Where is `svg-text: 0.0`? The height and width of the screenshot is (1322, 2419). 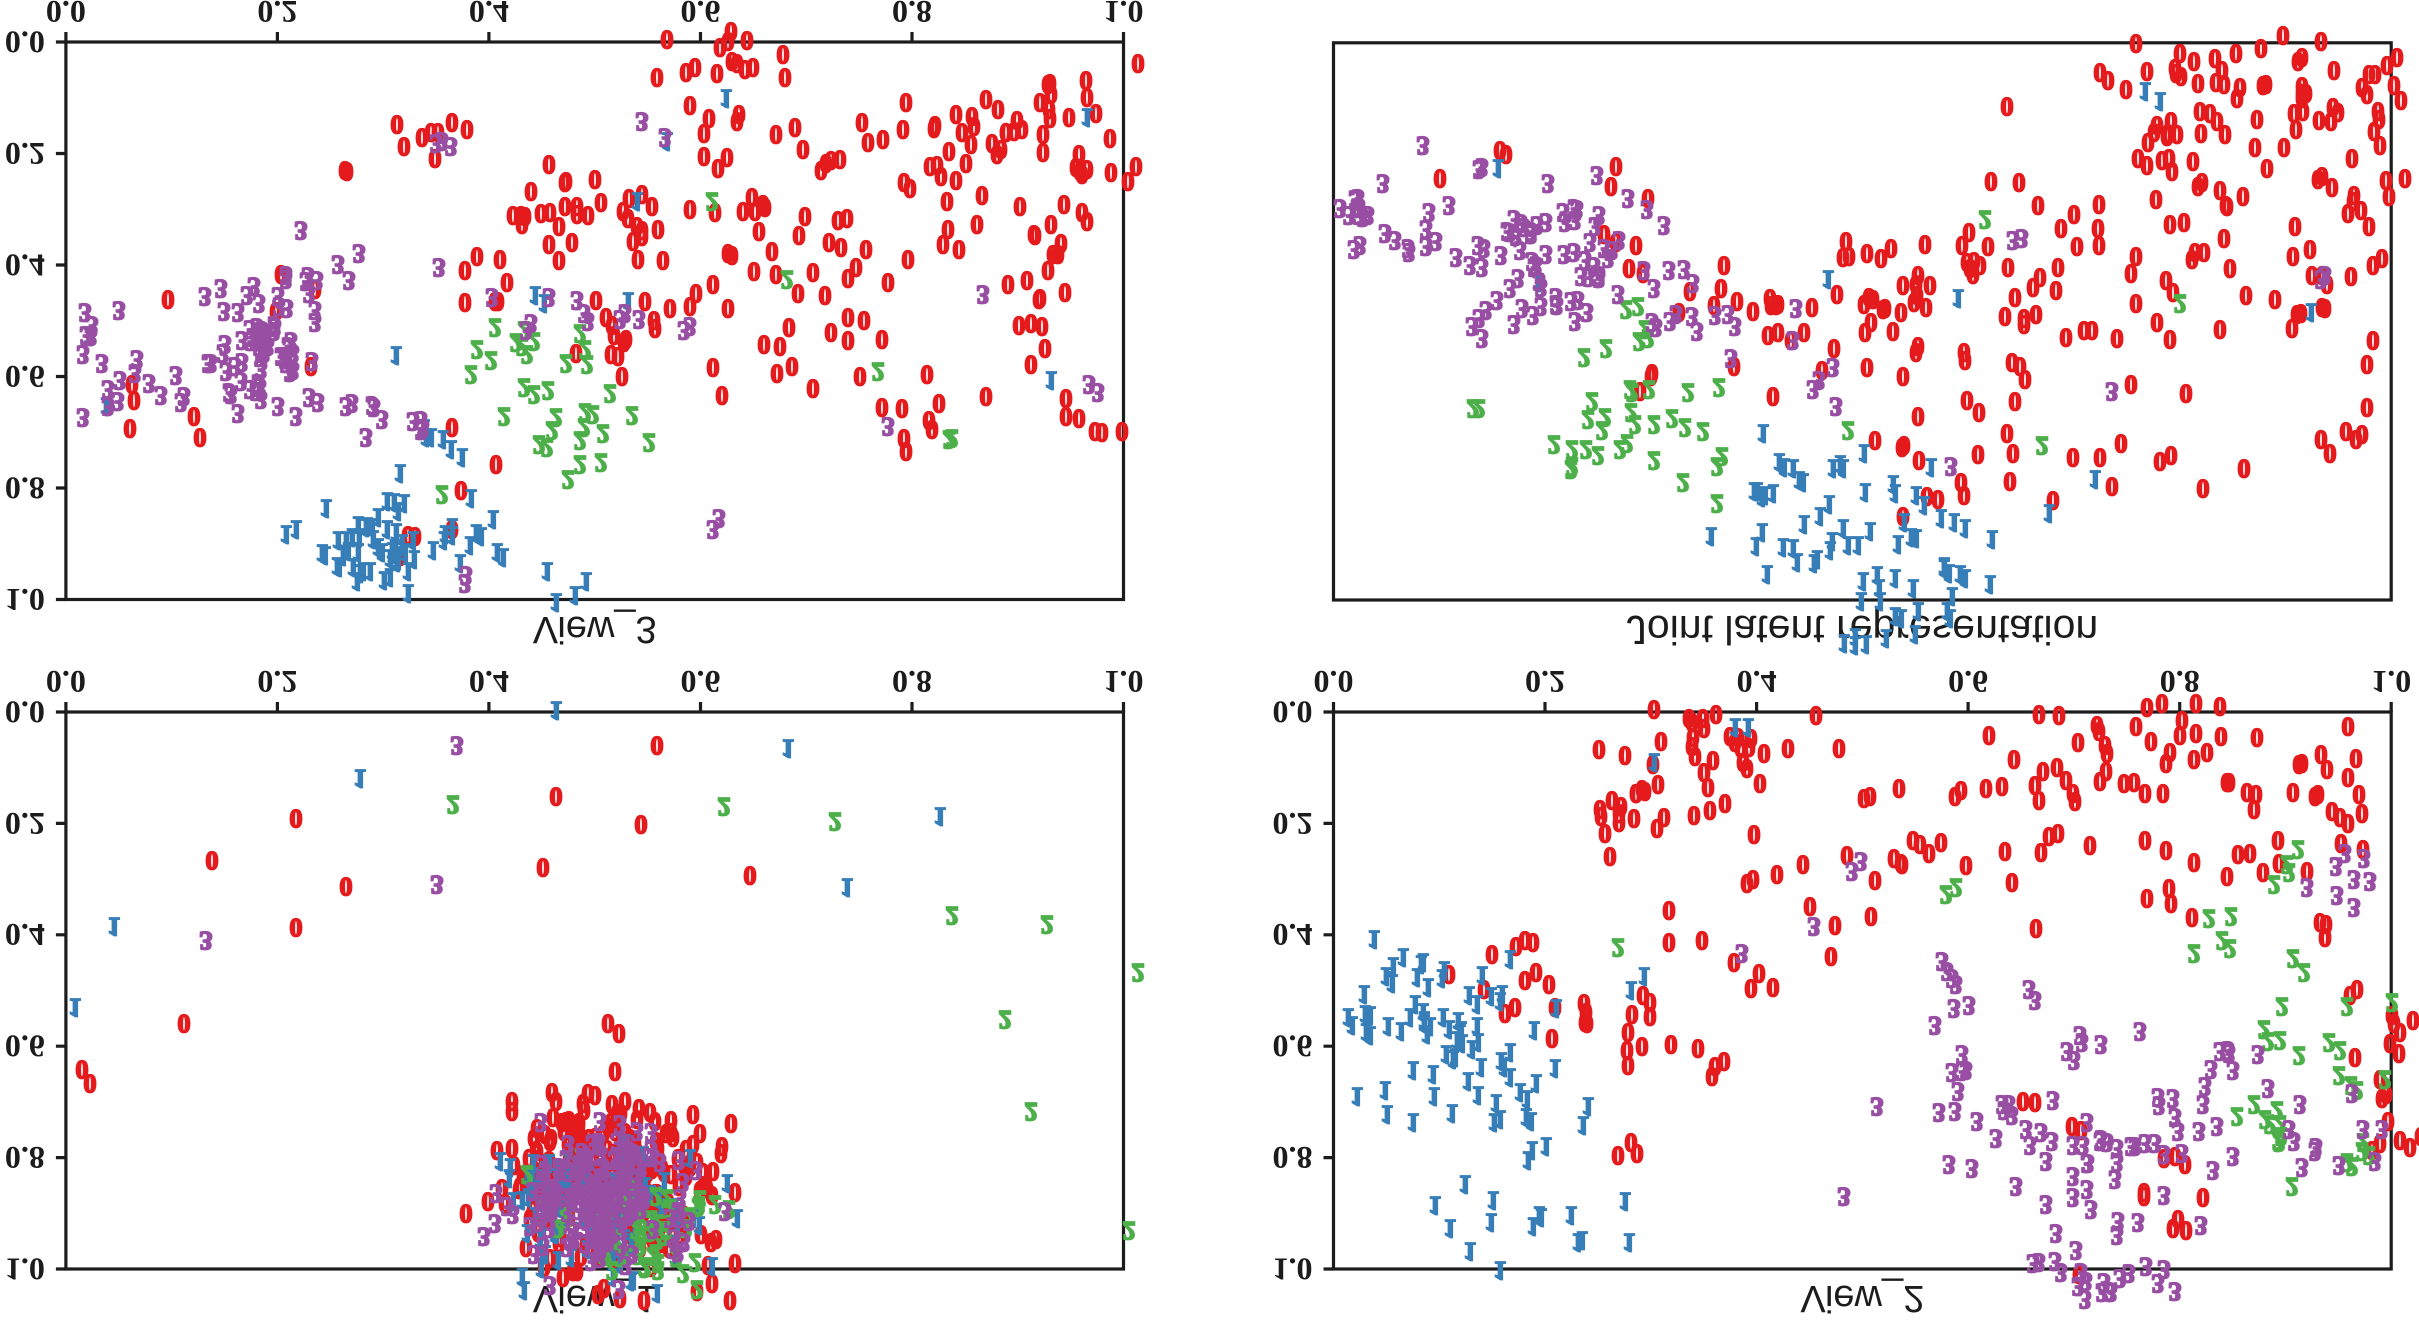 svg-text: 0.0 is located at coordinates (25, 712).